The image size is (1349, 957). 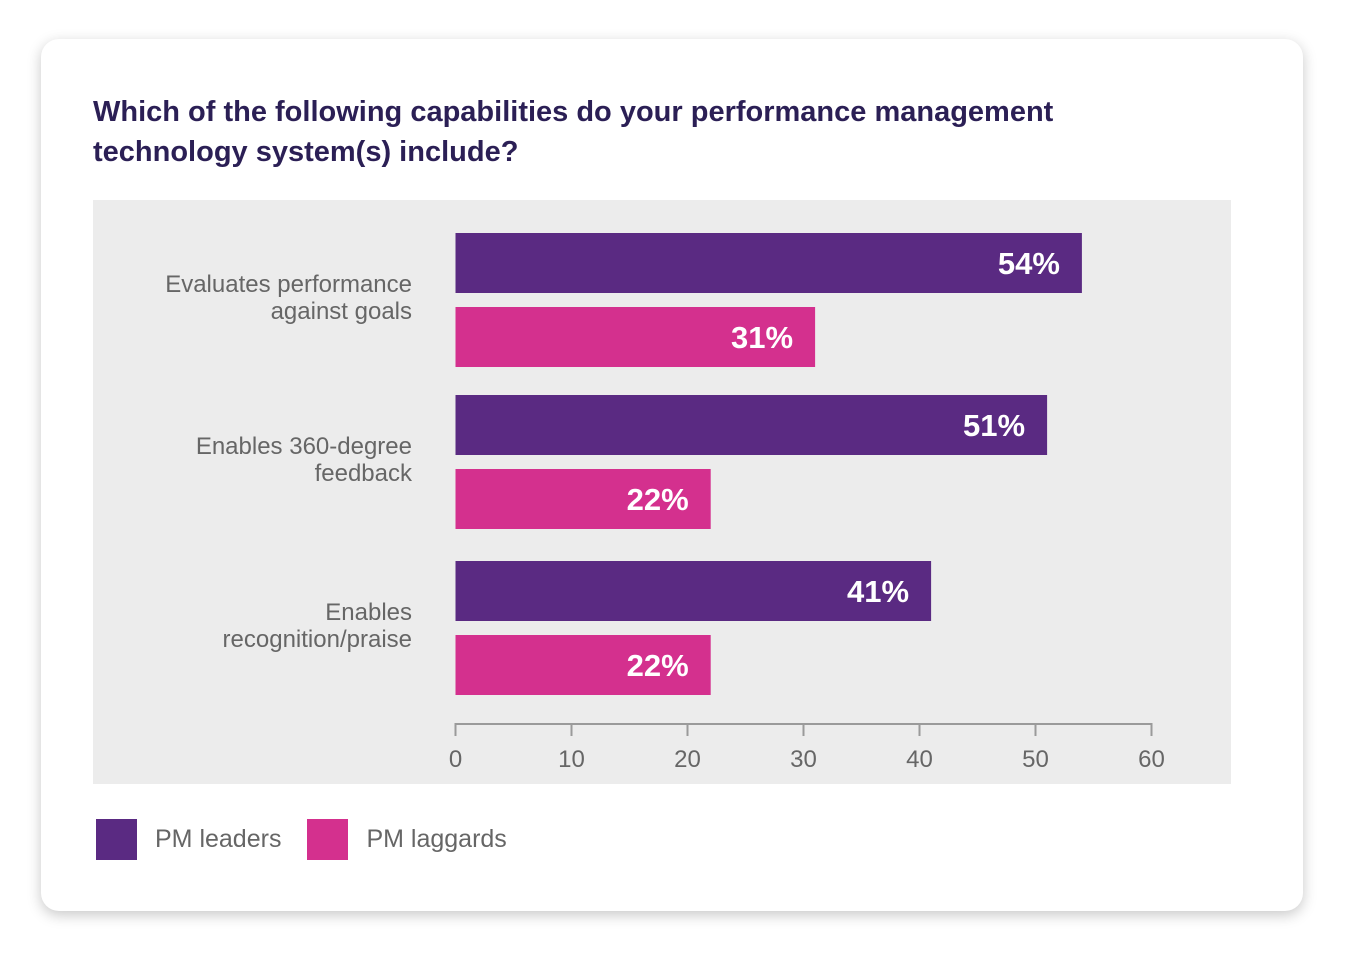 What do you see at coordinates (658, 499) in the screenshot?
I see `data-label-laggards-1: 22%` at bounding box center [658, 499].